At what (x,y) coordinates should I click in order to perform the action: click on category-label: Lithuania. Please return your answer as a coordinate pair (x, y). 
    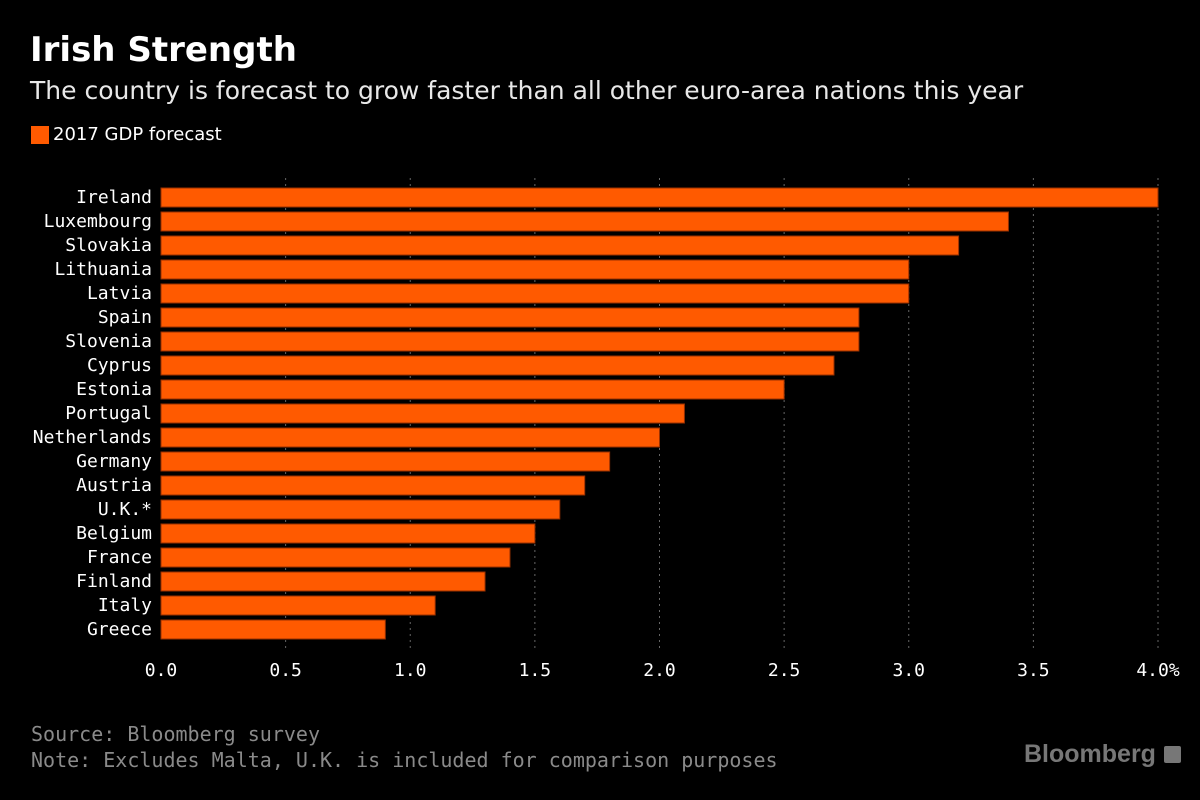
    Looking at the image, I should click on (103, 269).